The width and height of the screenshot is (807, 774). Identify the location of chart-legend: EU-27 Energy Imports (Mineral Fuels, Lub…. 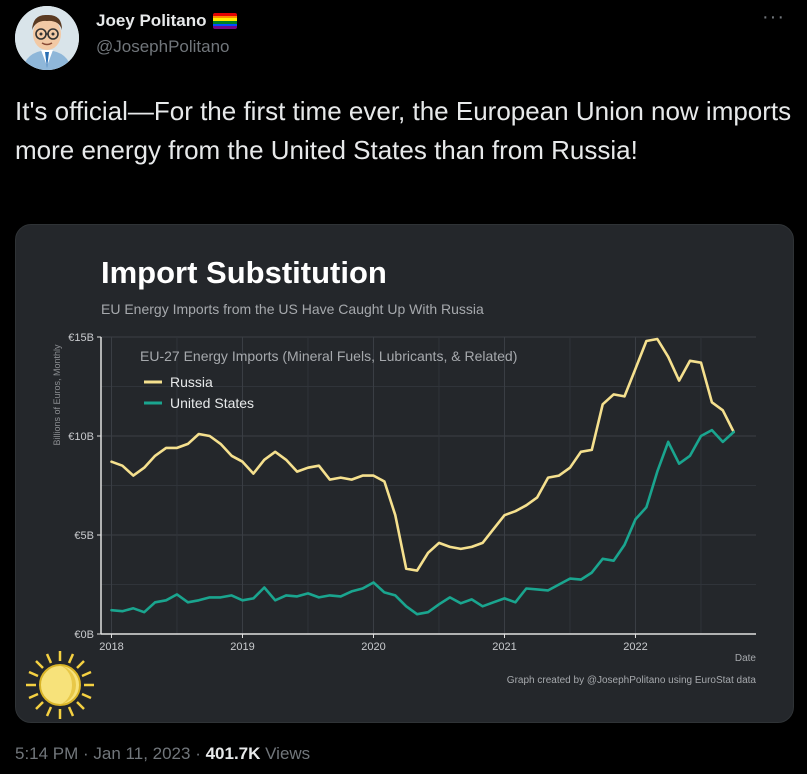
(328, 379).